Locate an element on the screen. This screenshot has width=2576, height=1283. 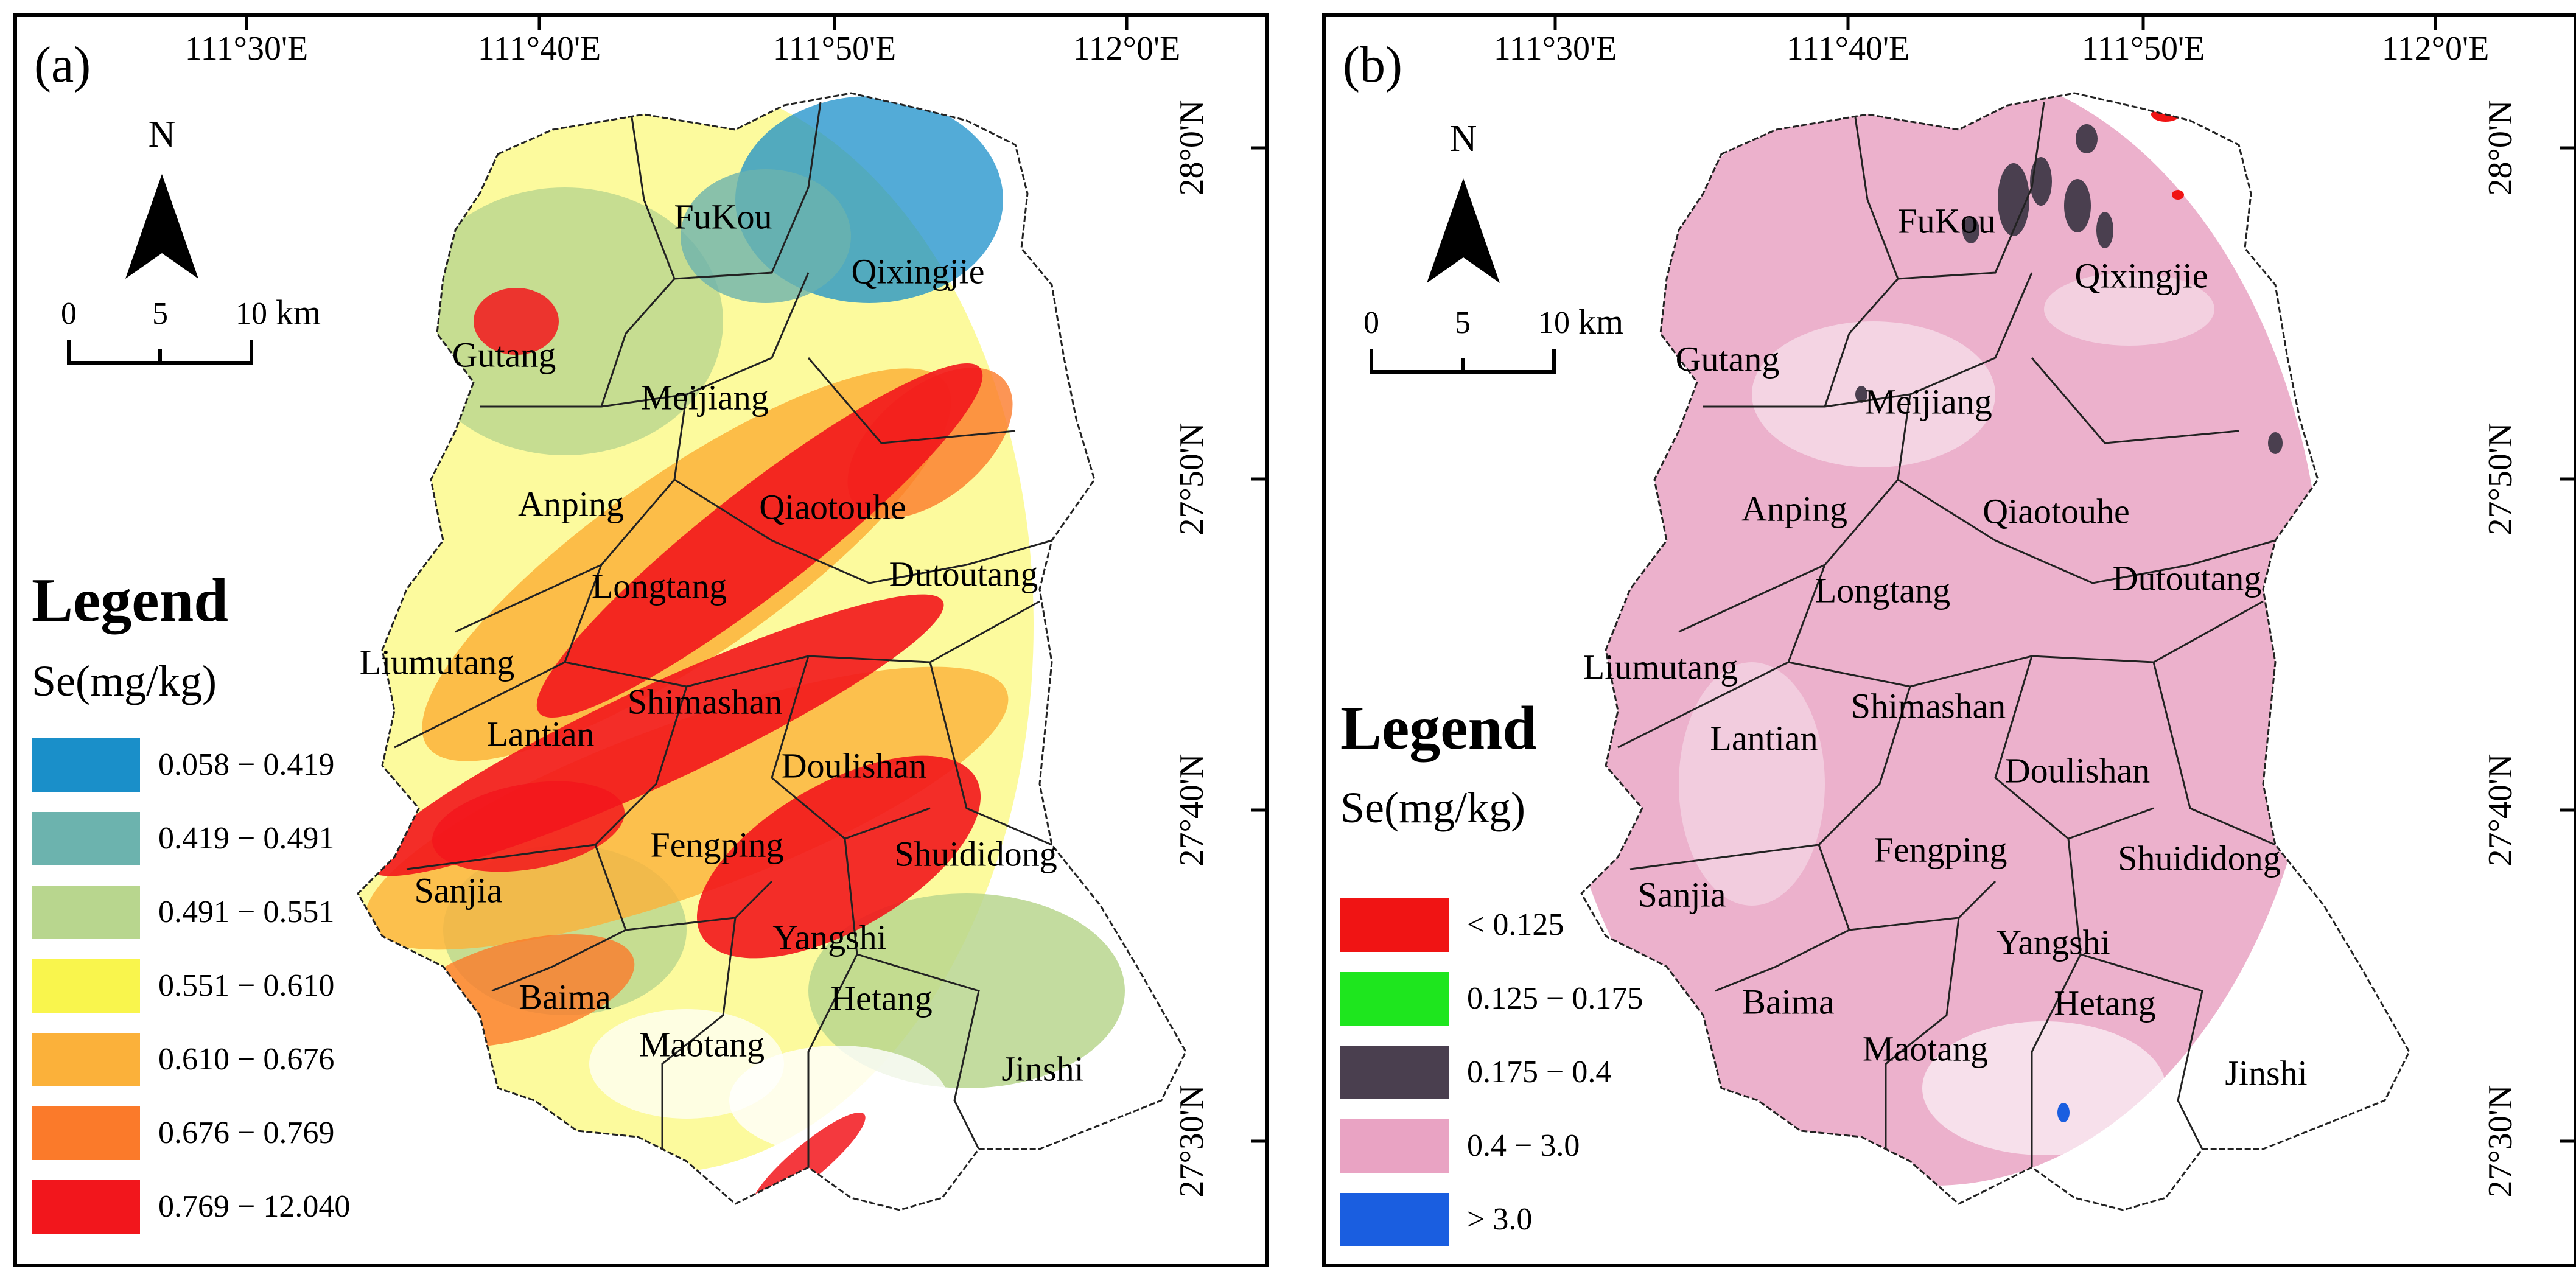
legend-label: 0.125 − 0.175 is located at coordinates (1555, 999).